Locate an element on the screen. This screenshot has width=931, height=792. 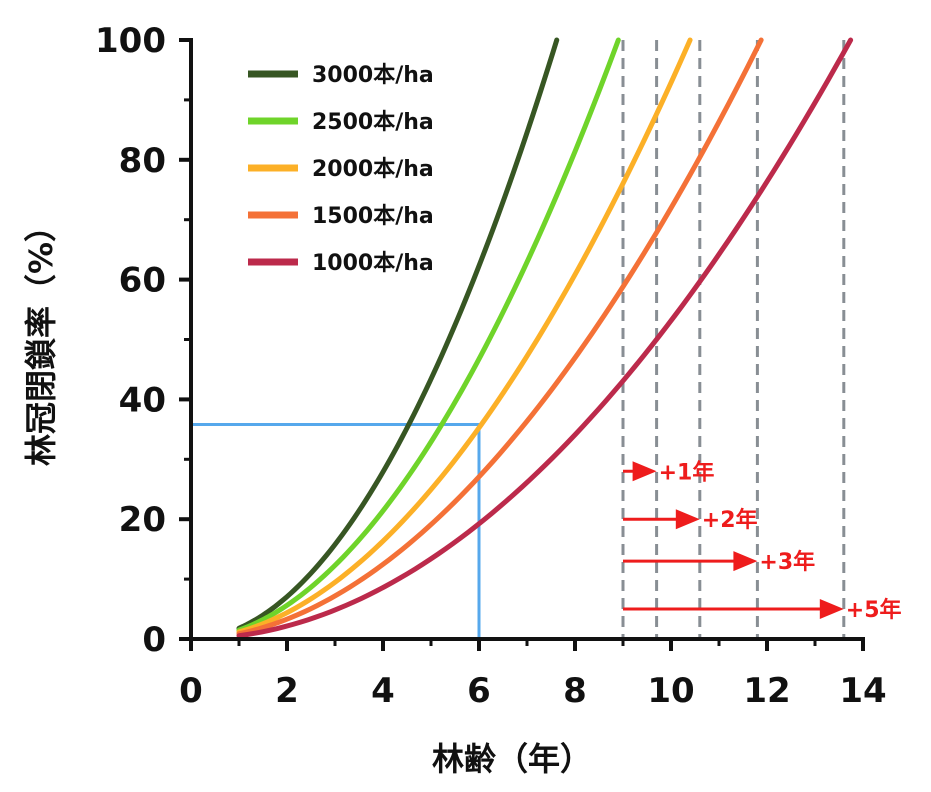
highlight-guide-line is located at coordinates (336, 531).